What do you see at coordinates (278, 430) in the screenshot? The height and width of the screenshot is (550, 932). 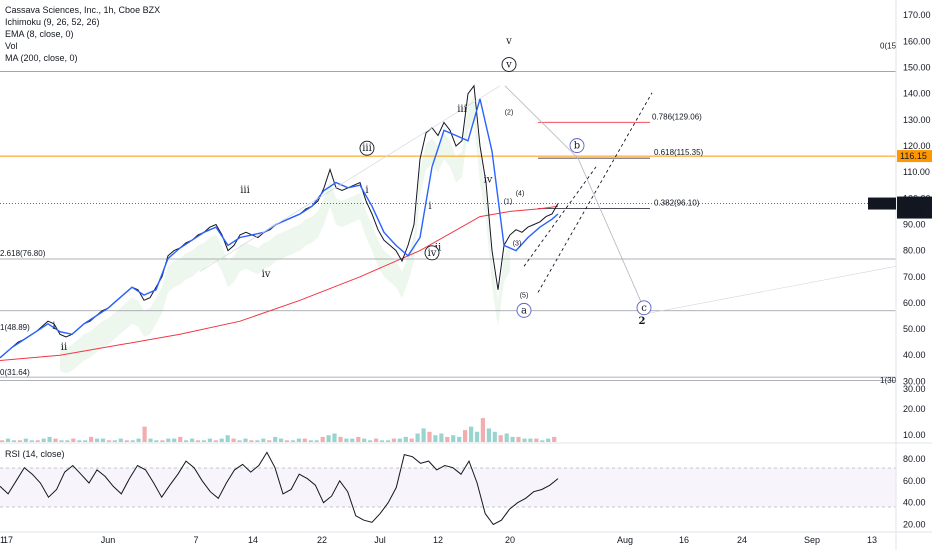 I see `volume-bars` at bounding box center [278, 430].